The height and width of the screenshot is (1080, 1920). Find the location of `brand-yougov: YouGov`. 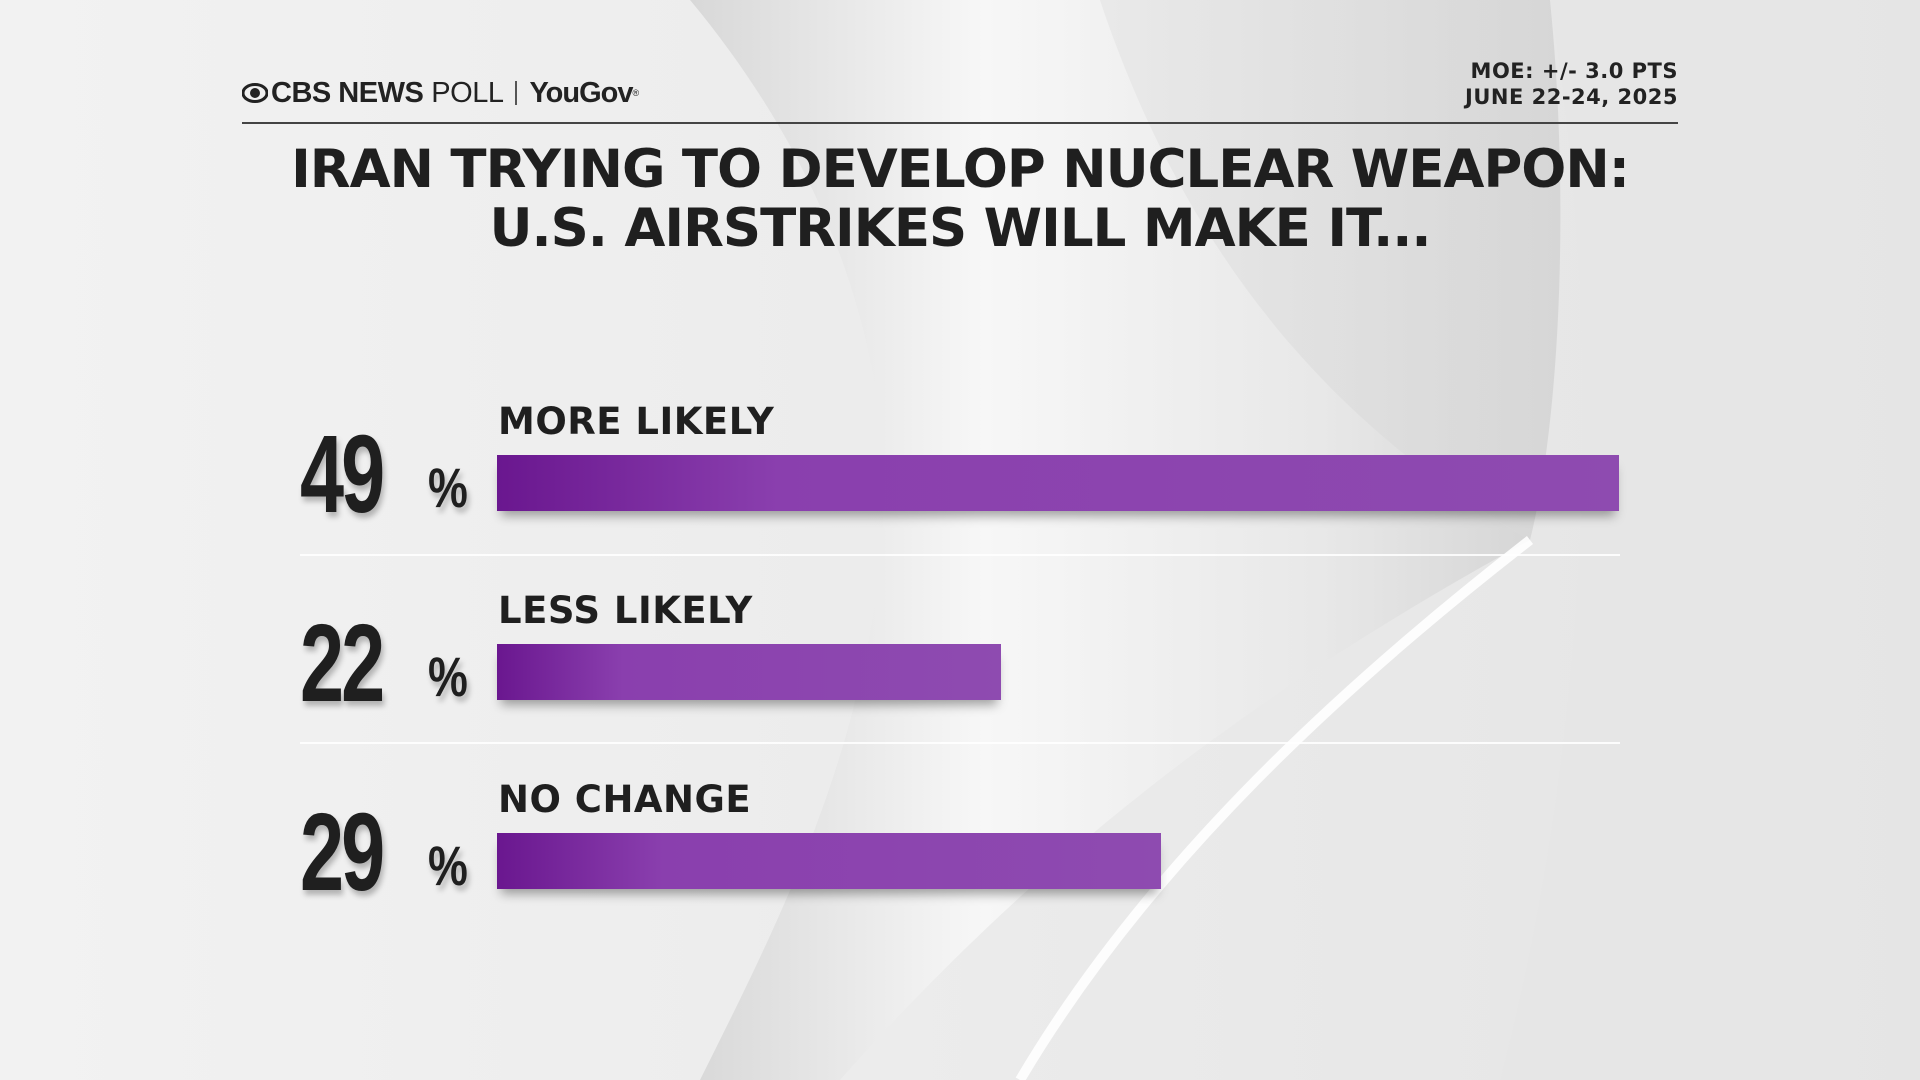

brand-yougov: YouGov is located at coordinates (581, 92).